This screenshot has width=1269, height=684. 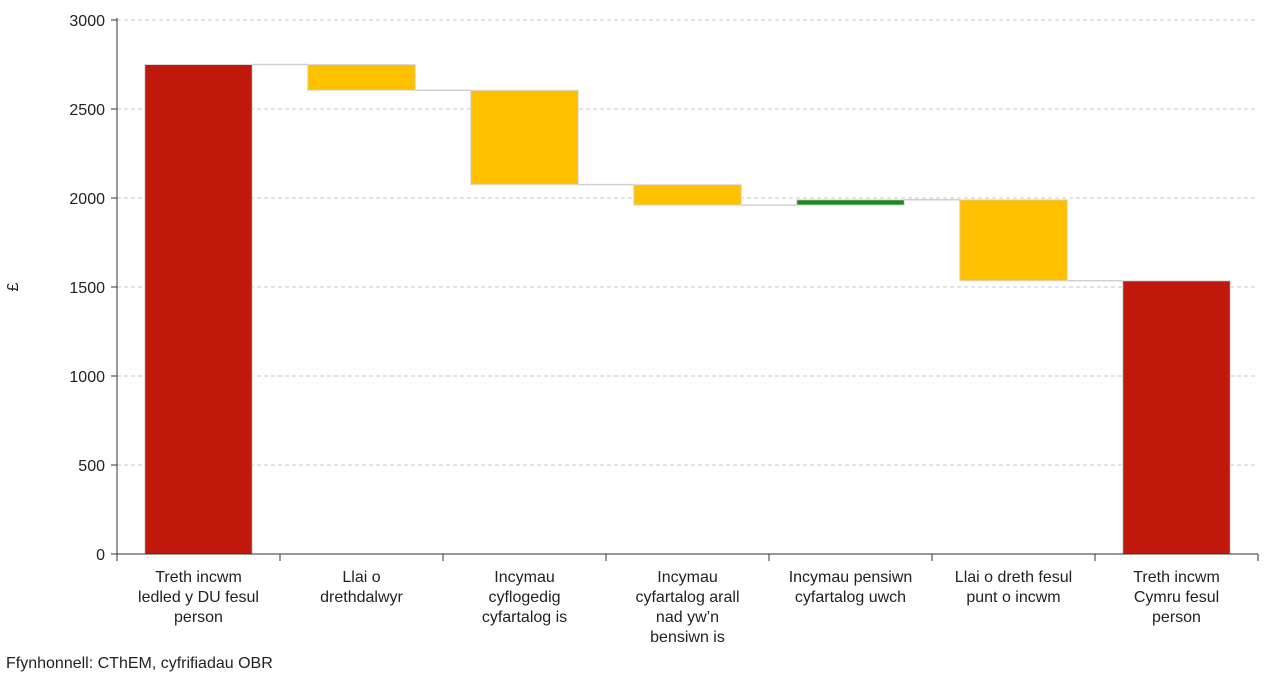 I want to click on x-category-label: Llai o dreth fesul punt o incwm, so click(x=1013, y=587).